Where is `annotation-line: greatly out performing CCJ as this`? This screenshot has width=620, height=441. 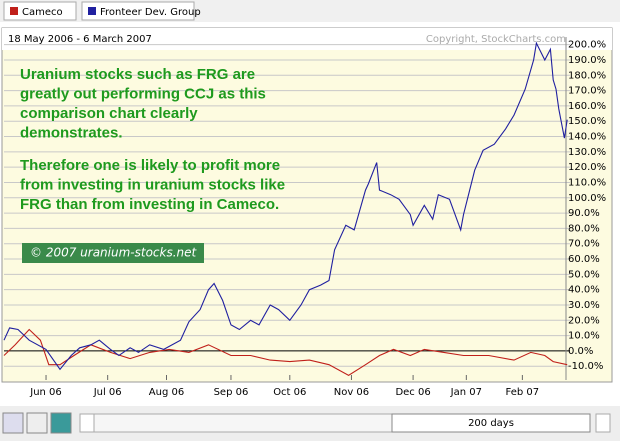
annotation-line: greatly out performing CCJ as this is located at coordinates (143, 93).